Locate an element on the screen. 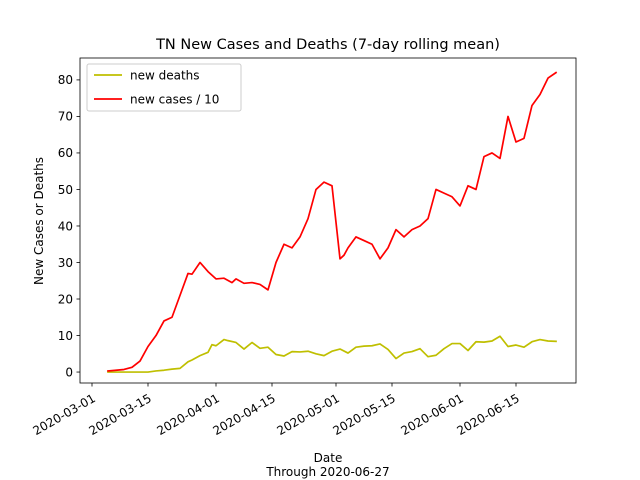 The width and height of the screenshot is (640, 480). y-tick-label: 70 is located at coordinates (65, 117).